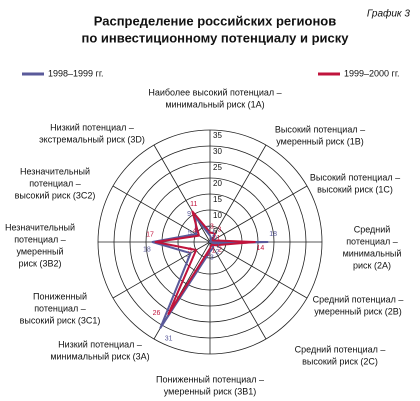 The height and width of the screenshot is (401, 420). Describe the element at coordinates (355, 189) in the screenshot. I see `category-label: высокий риск (1С)` at that location.